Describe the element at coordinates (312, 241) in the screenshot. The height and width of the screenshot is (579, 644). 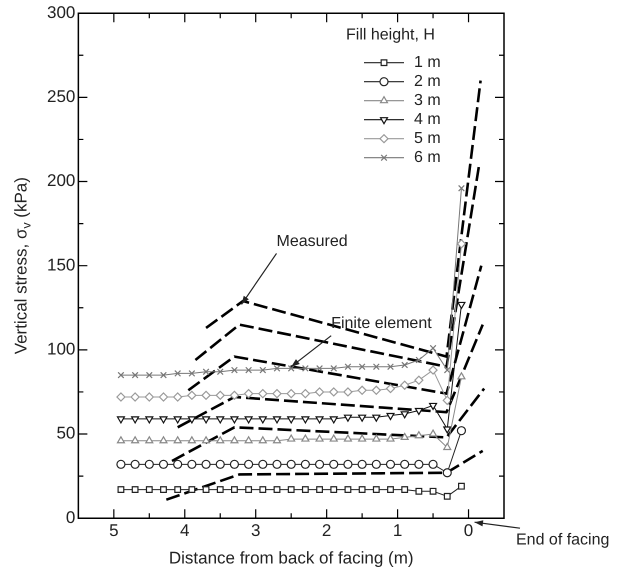
I see `annotation: Measured` at that location.